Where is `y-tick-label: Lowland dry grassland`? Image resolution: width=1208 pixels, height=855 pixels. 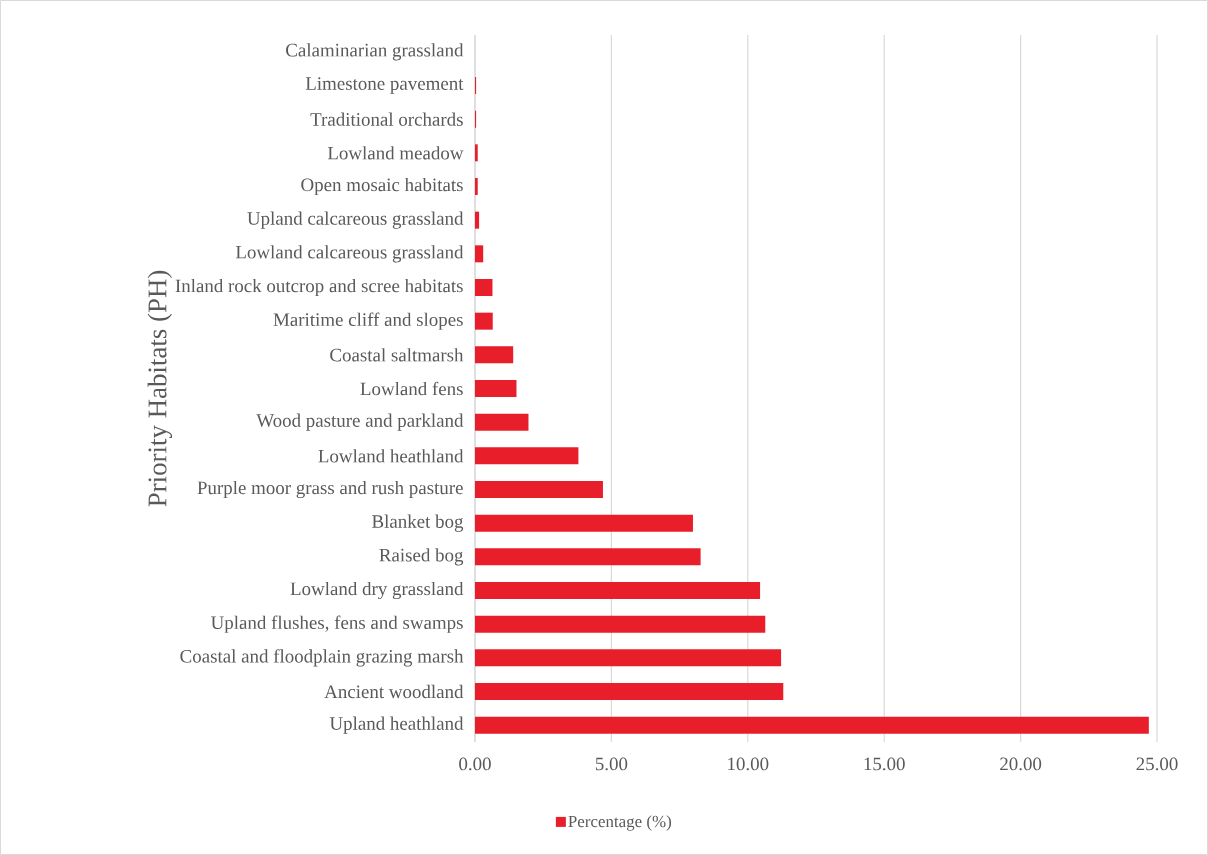 y-tick-label: Lowland dry grassland is located at coordinates (377, 590).